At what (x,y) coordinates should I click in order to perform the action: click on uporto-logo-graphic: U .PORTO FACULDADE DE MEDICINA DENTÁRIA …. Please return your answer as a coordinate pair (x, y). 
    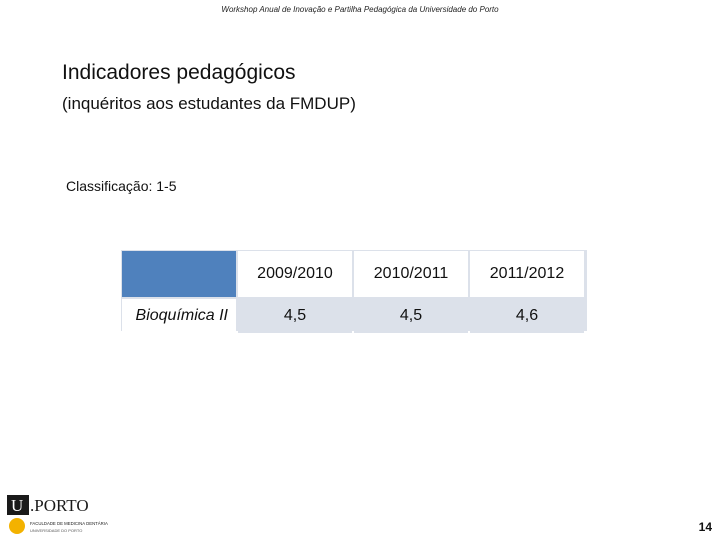
    Looking at the image, I should click on (57, 514).